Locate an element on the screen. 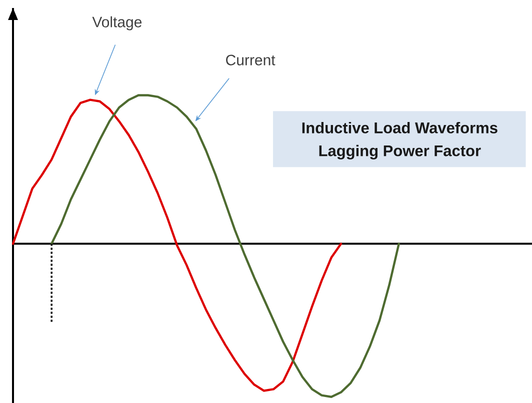 This screenshot has width=532, height=403. text: Current is located at coordinates (251, 60).